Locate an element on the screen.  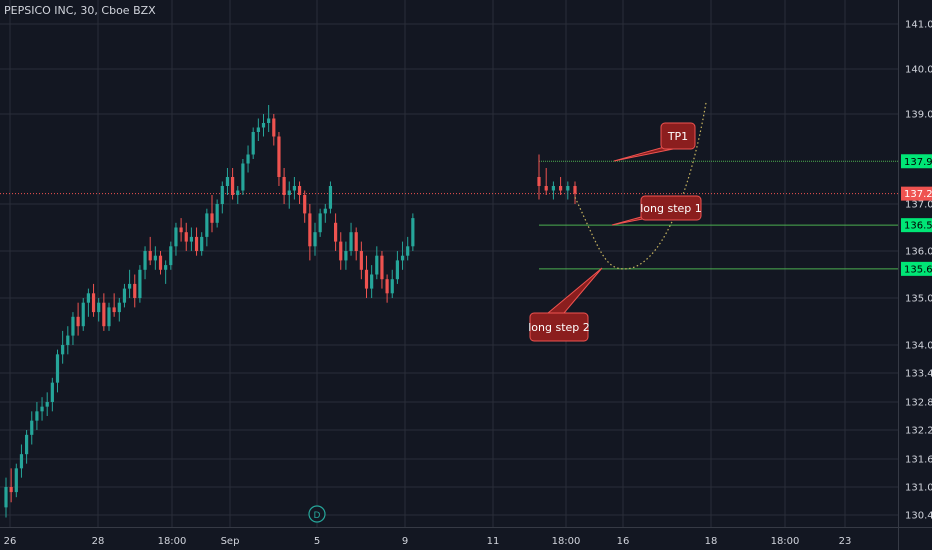
dividend-marker-label: D is located at coordinates (317, 516).